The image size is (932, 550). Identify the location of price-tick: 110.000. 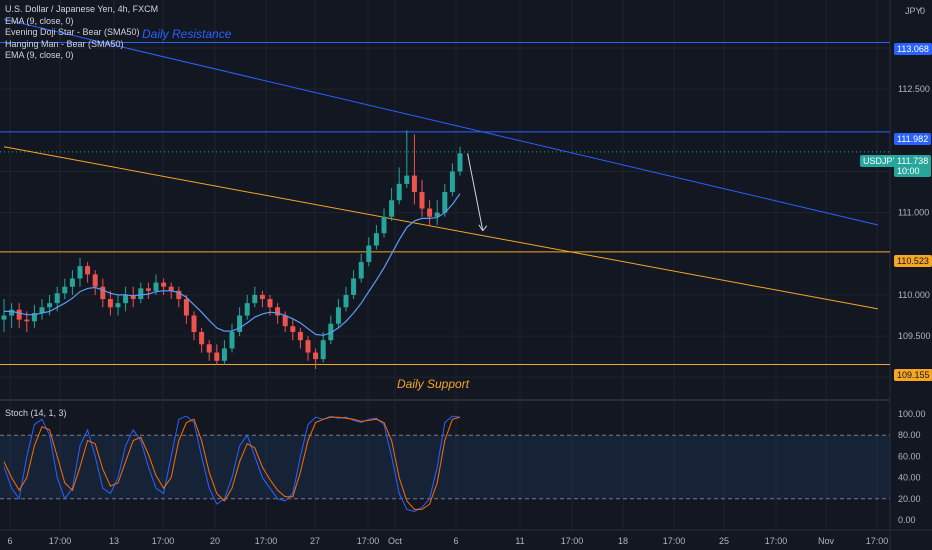
(914, 295).